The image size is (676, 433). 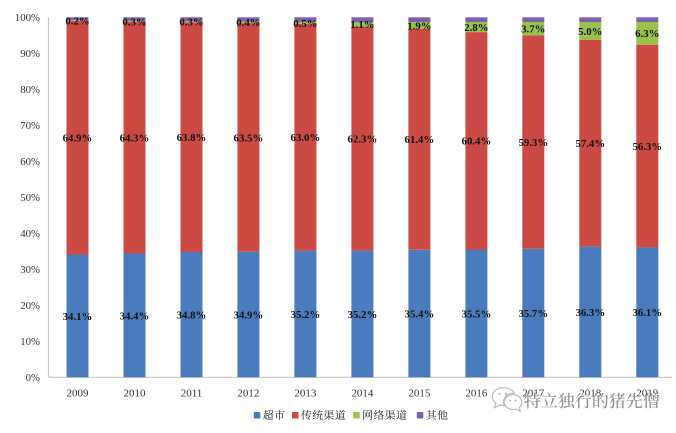 What do you see at coordinates (248, 394) in the screenshot?
I see `svg-text: 2012` at bounding box center [248, 394].